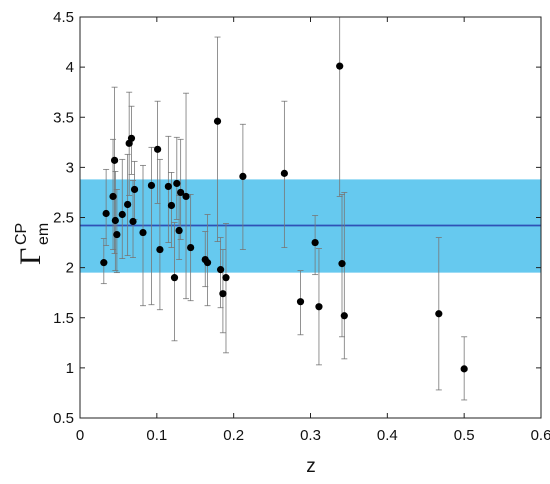 Image resolution: width=550 pixels, height=484 pixels. Describe the element at coordinates (156, 435) in the screenshot. I see `x-tick-label: 0.1` at that location.